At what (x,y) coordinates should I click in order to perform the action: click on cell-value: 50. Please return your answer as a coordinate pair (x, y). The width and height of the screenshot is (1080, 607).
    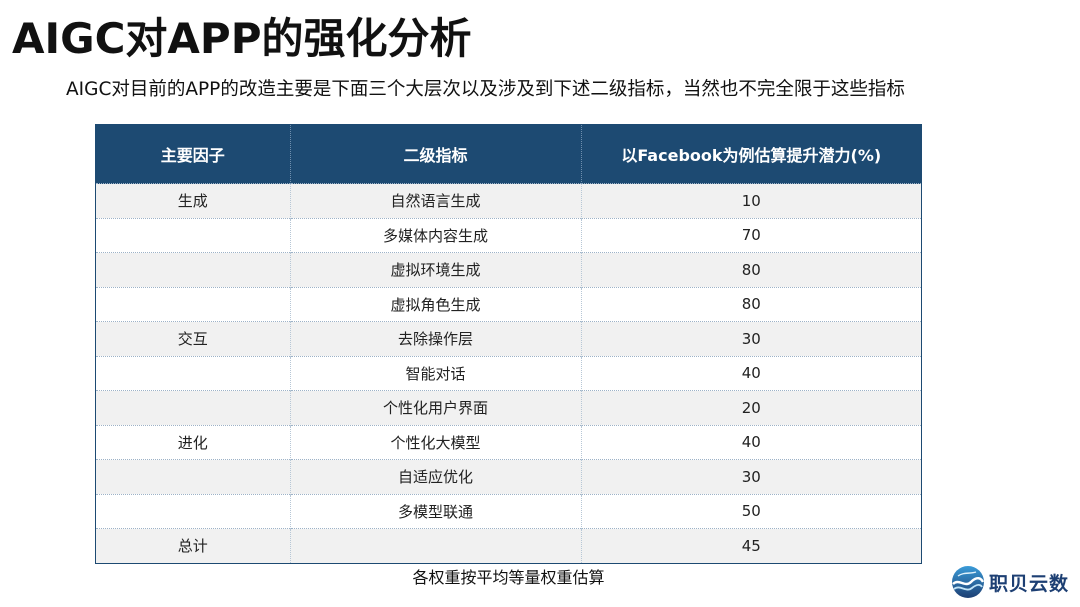
    Looking at the image, I should click on (751, 511).